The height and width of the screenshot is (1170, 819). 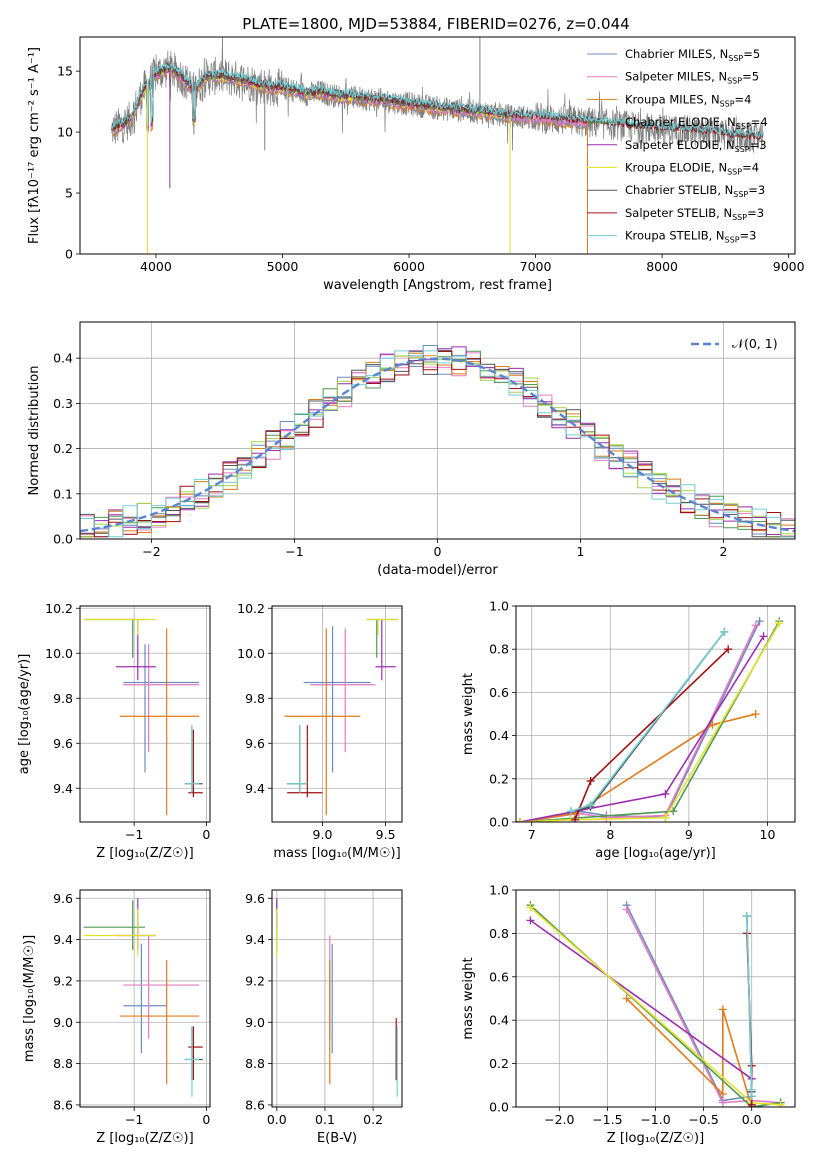 I want to click on series-line-chabrier_elodie, so click(x=649, y=721).